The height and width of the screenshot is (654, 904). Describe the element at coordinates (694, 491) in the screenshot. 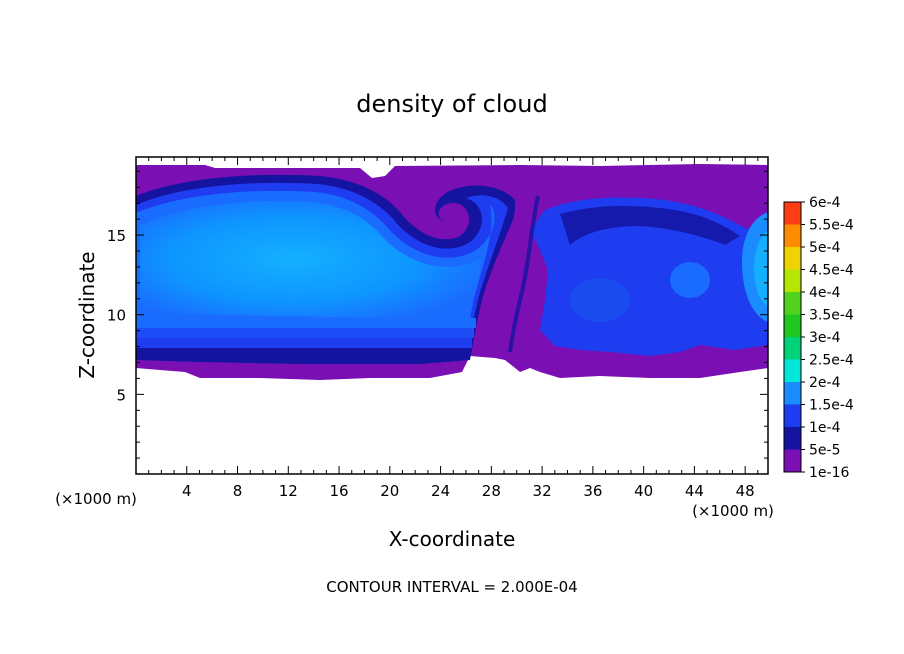

I see `x-tick-label: 44` at that location.